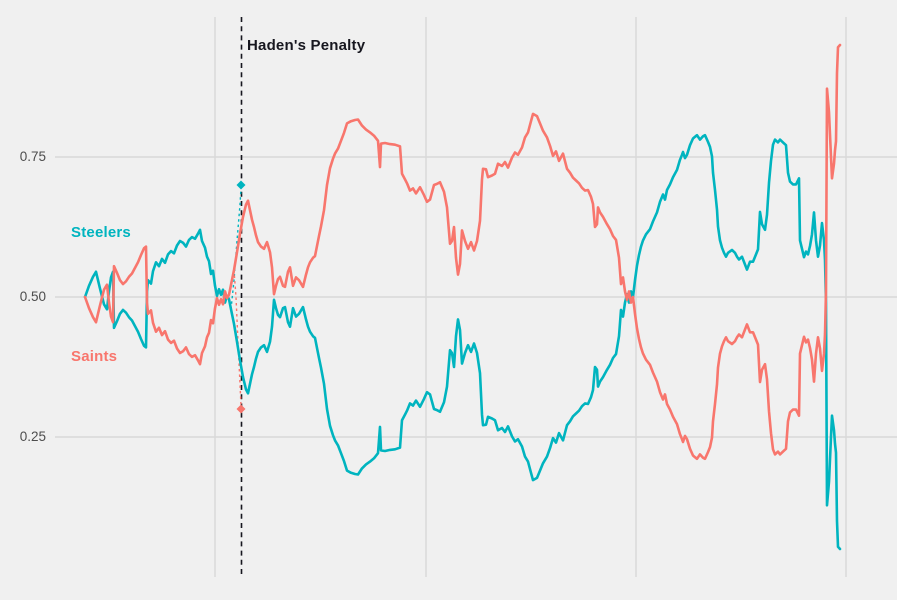 The width and height of the screenshot is (897, 600). I want to click on steelers-counterfactual-marker, so click(241, 185).